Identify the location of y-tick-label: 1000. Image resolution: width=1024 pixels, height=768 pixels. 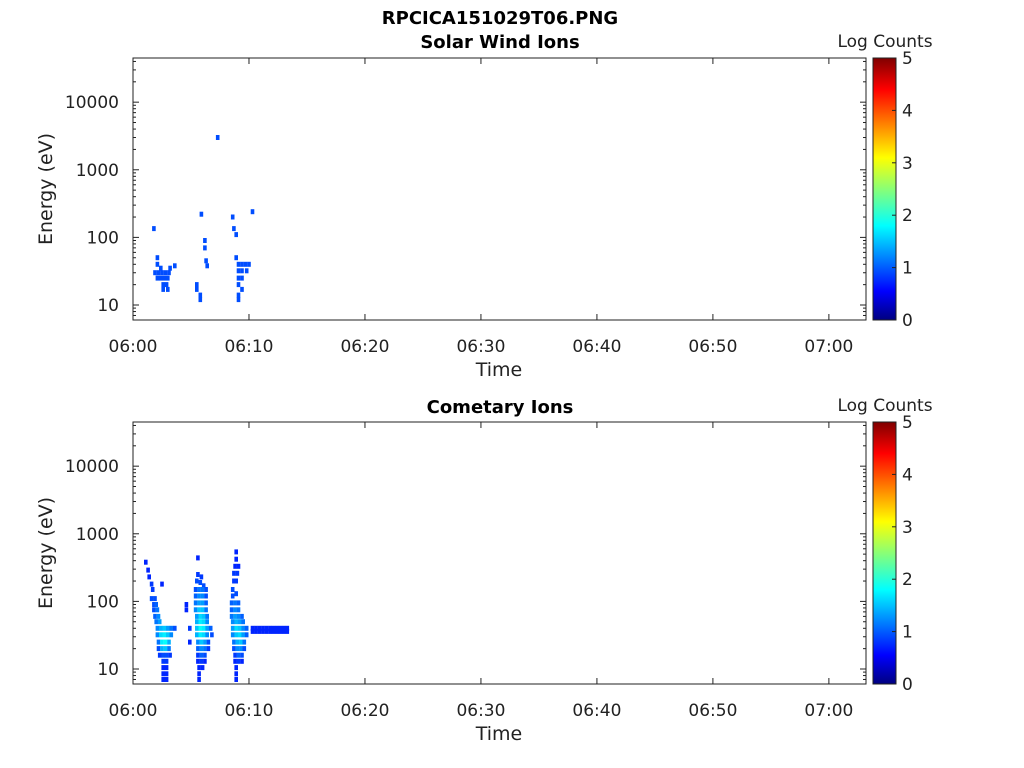
(97, 535).